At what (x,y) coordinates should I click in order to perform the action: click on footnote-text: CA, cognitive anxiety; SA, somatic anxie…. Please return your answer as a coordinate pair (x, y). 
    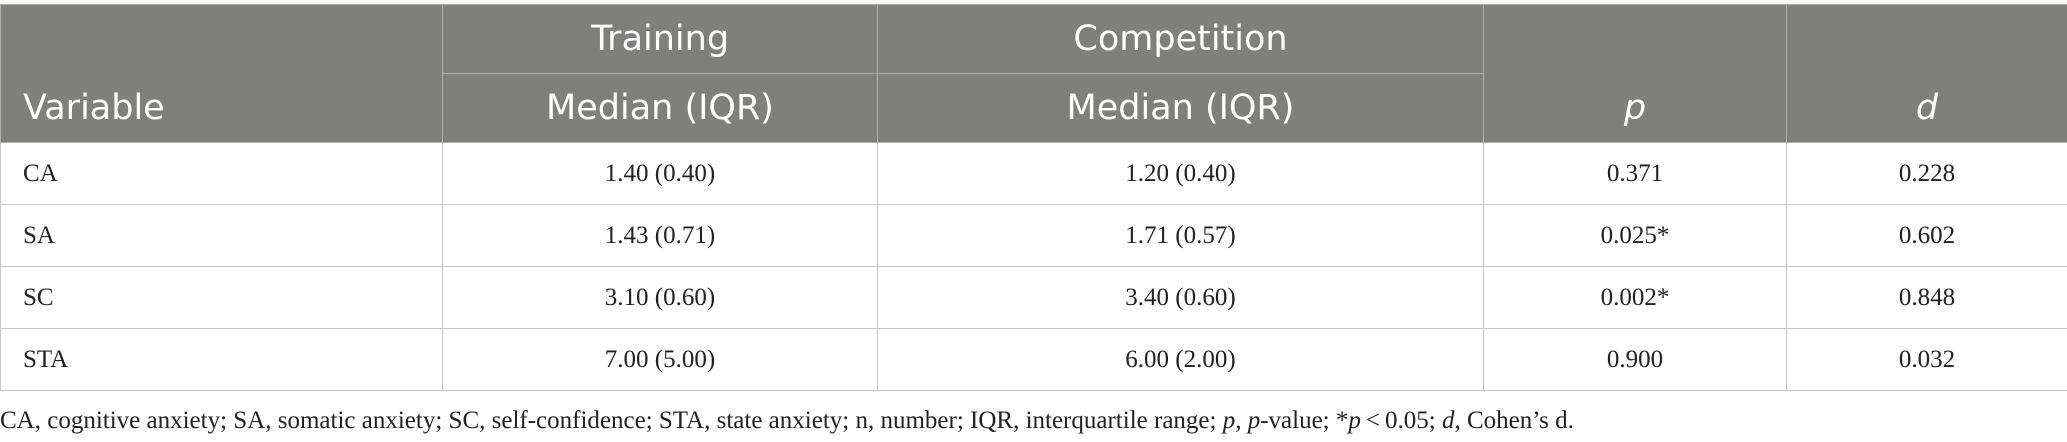
    Looking at the image, I should click on (611, 420).